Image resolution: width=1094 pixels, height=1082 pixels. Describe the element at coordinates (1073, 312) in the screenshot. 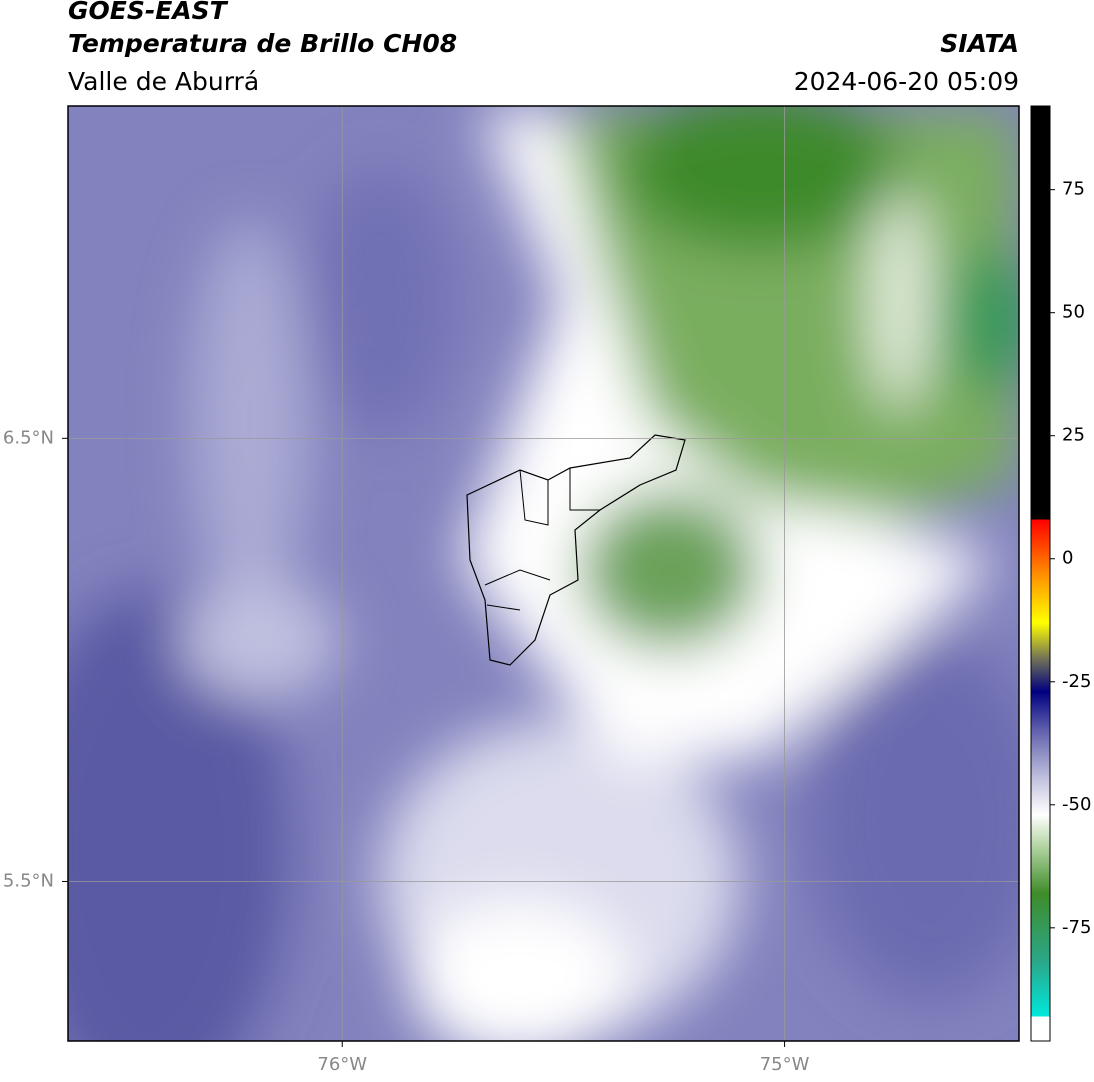

I see `colorbar-tick-label: 50` at that location.